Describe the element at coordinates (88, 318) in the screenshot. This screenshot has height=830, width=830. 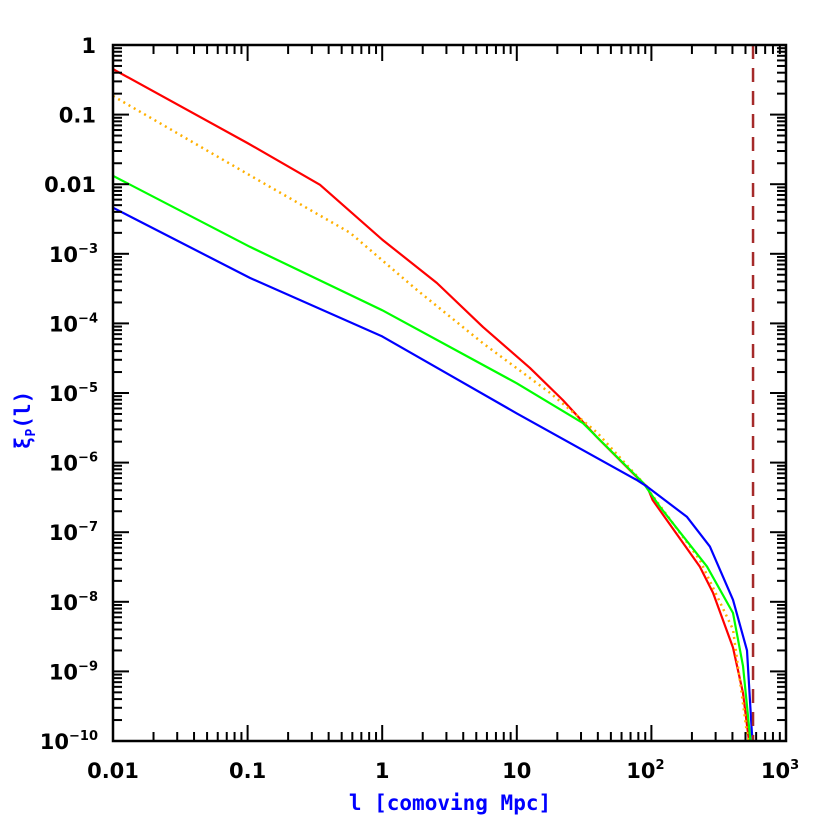
I see `y-tick-label-exponent: −4` at that location.